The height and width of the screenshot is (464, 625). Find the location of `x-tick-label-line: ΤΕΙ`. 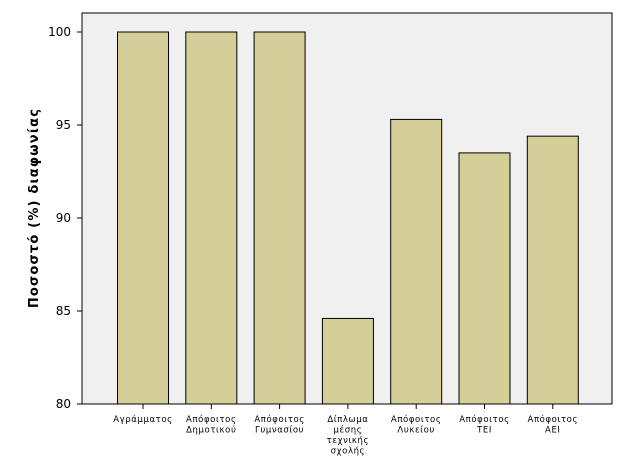

x-tick-label-line: ΤΕΙ is located at coordinates (484, 431).